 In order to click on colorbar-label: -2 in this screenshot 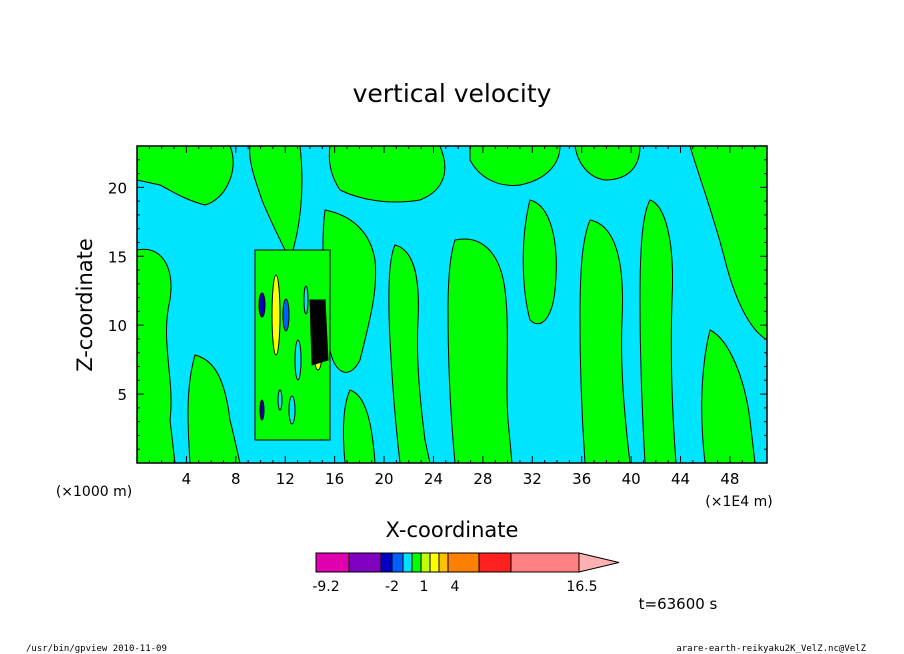, I will do `click(392, 587)`.